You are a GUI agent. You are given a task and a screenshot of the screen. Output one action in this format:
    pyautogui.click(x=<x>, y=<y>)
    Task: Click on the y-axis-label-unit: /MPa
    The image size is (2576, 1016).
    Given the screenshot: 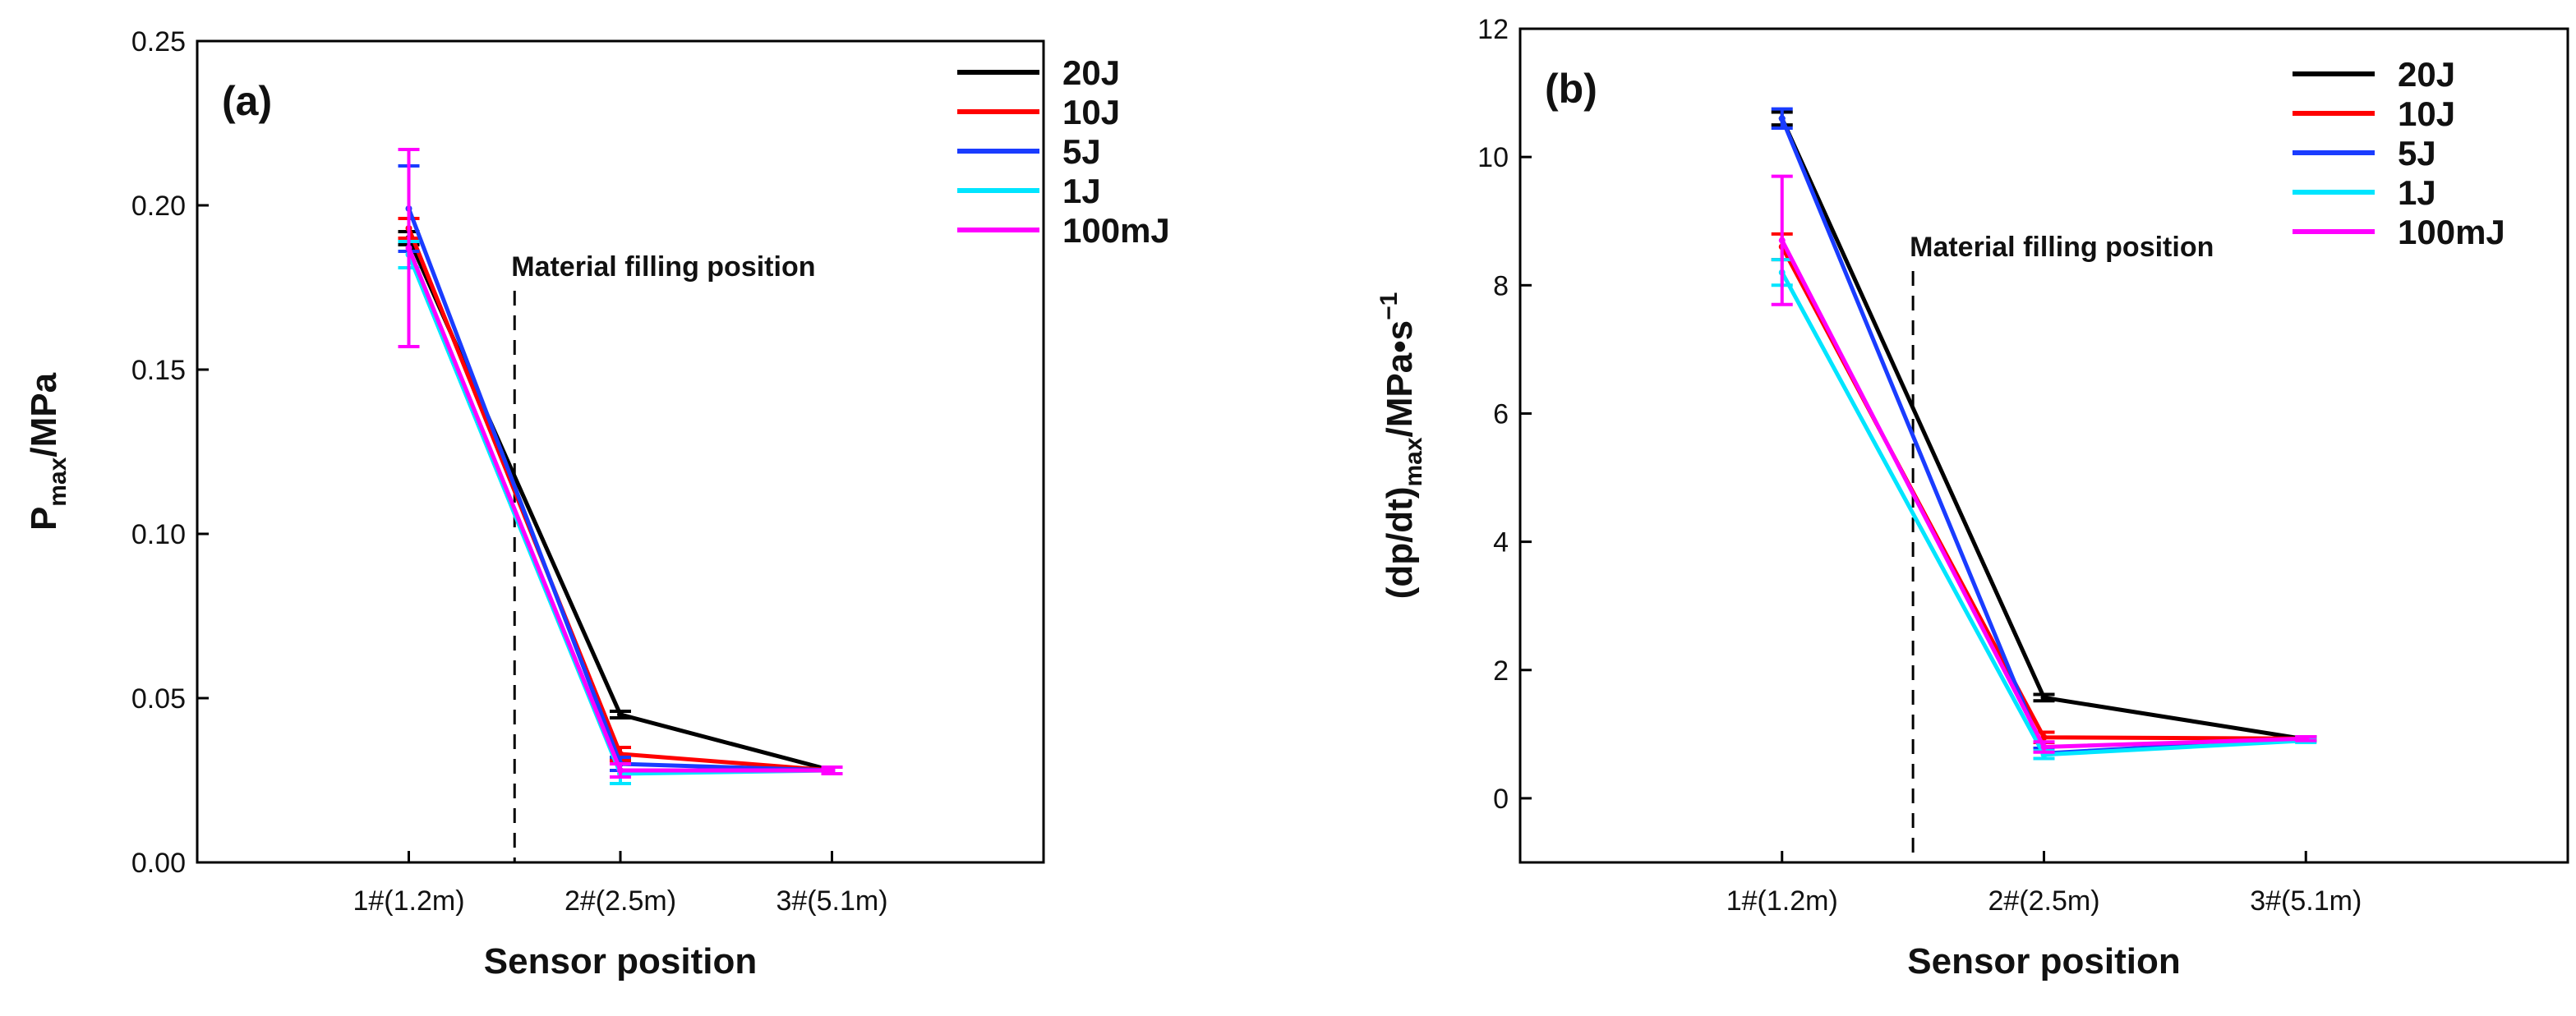 What is the action you would take?
    pyautogui.click(x=44, y=414)
    